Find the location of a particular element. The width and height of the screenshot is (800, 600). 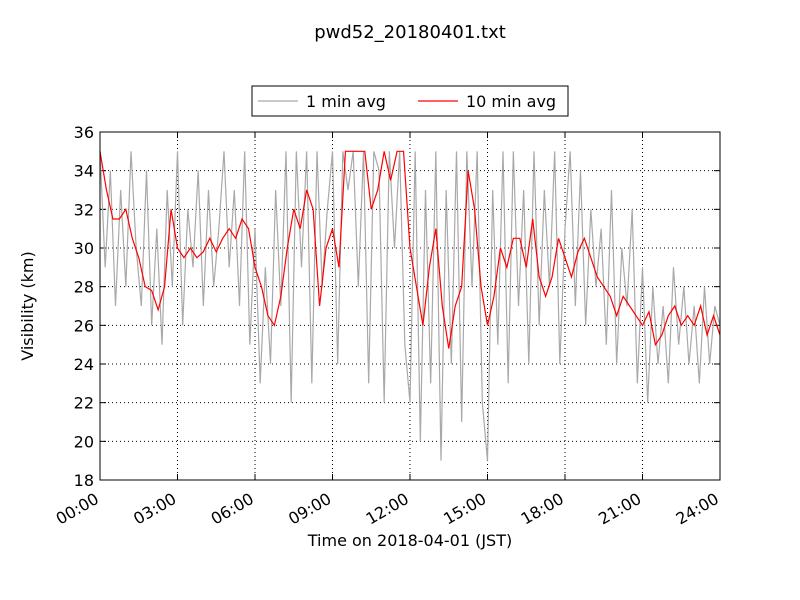

y-axis-label: Visibility (km) is located at coordinates (27, 305).